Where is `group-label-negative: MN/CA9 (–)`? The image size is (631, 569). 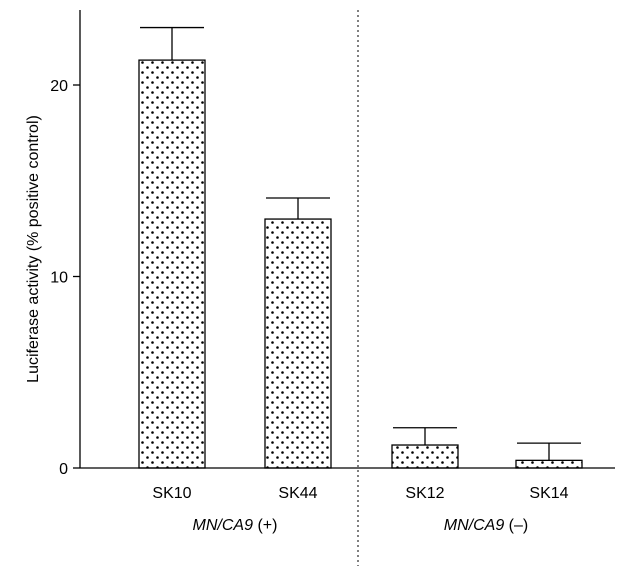
group-label-negative: MN/CA9 (–) is located at coordinates (486, 525).